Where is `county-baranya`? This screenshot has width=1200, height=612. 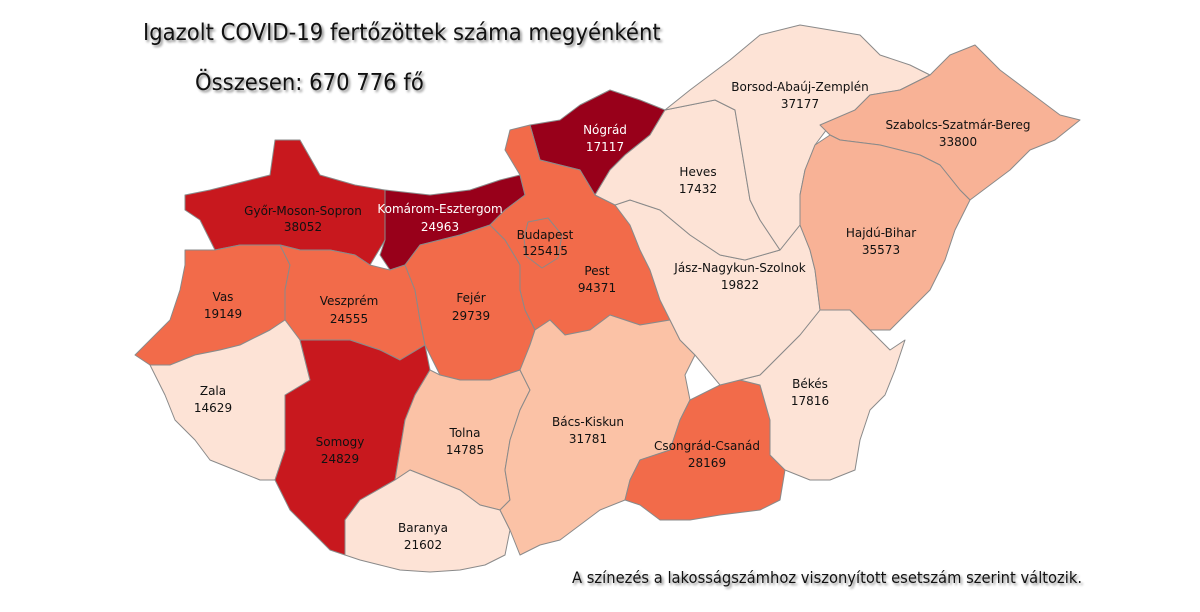 county-baranya is located at coordinates (427, 521).